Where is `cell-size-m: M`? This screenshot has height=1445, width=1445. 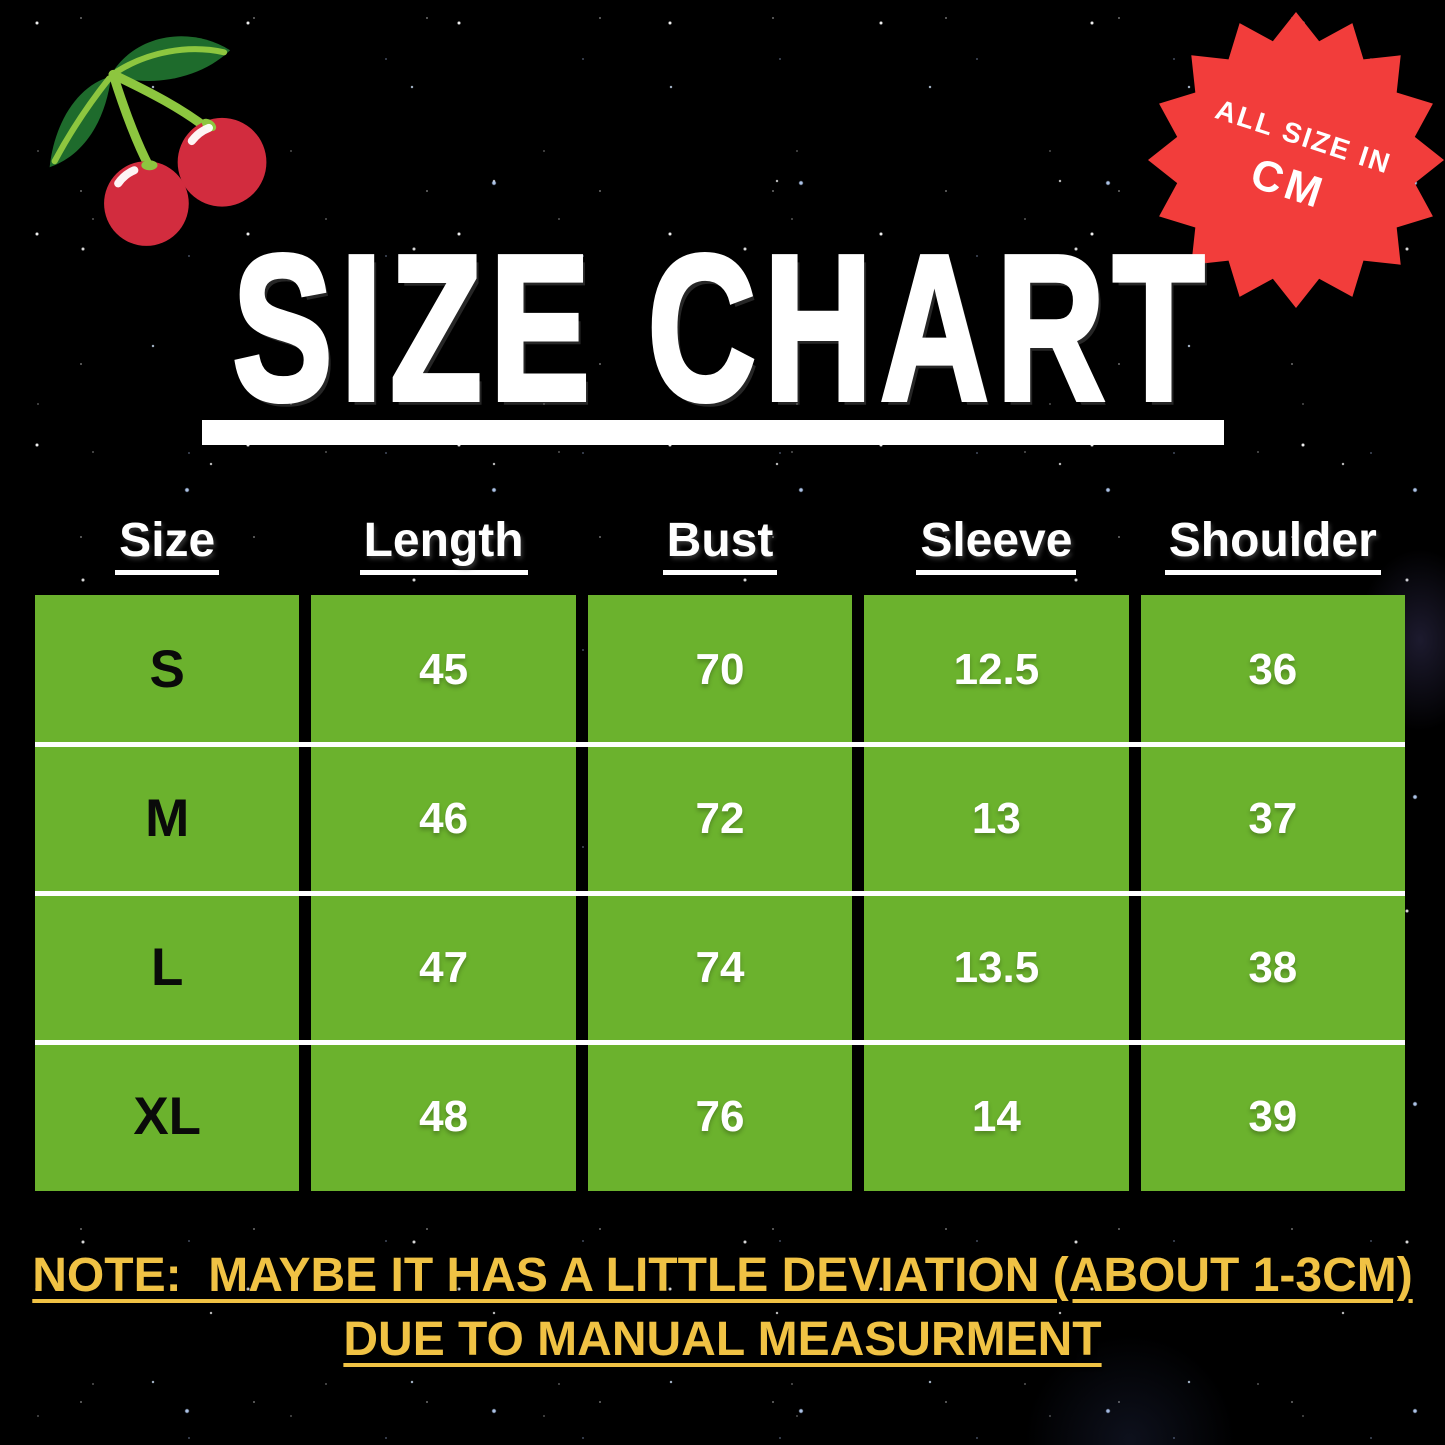 cell-size-m: M is located at coordinates (167, 818).